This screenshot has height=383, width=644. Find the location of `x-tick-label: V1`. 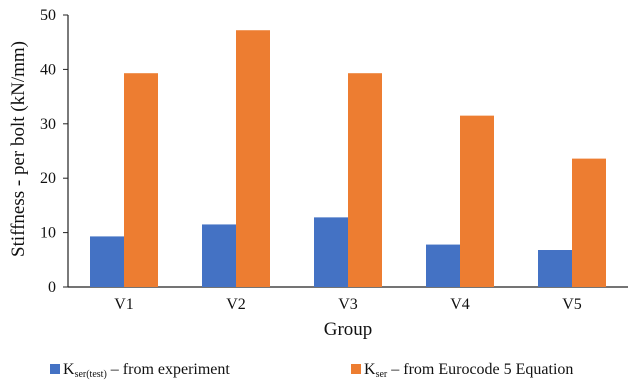

x-tick-label: V1 is located at coordinates (124, 304).